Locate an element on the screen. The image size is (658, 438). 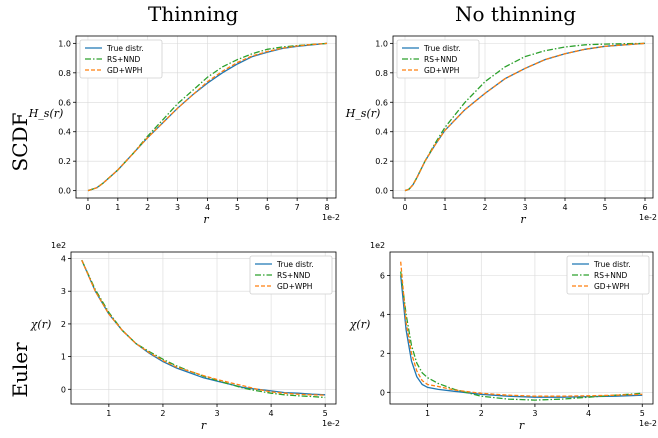
series-line-true-distr- is located at coordinates (521, 336).